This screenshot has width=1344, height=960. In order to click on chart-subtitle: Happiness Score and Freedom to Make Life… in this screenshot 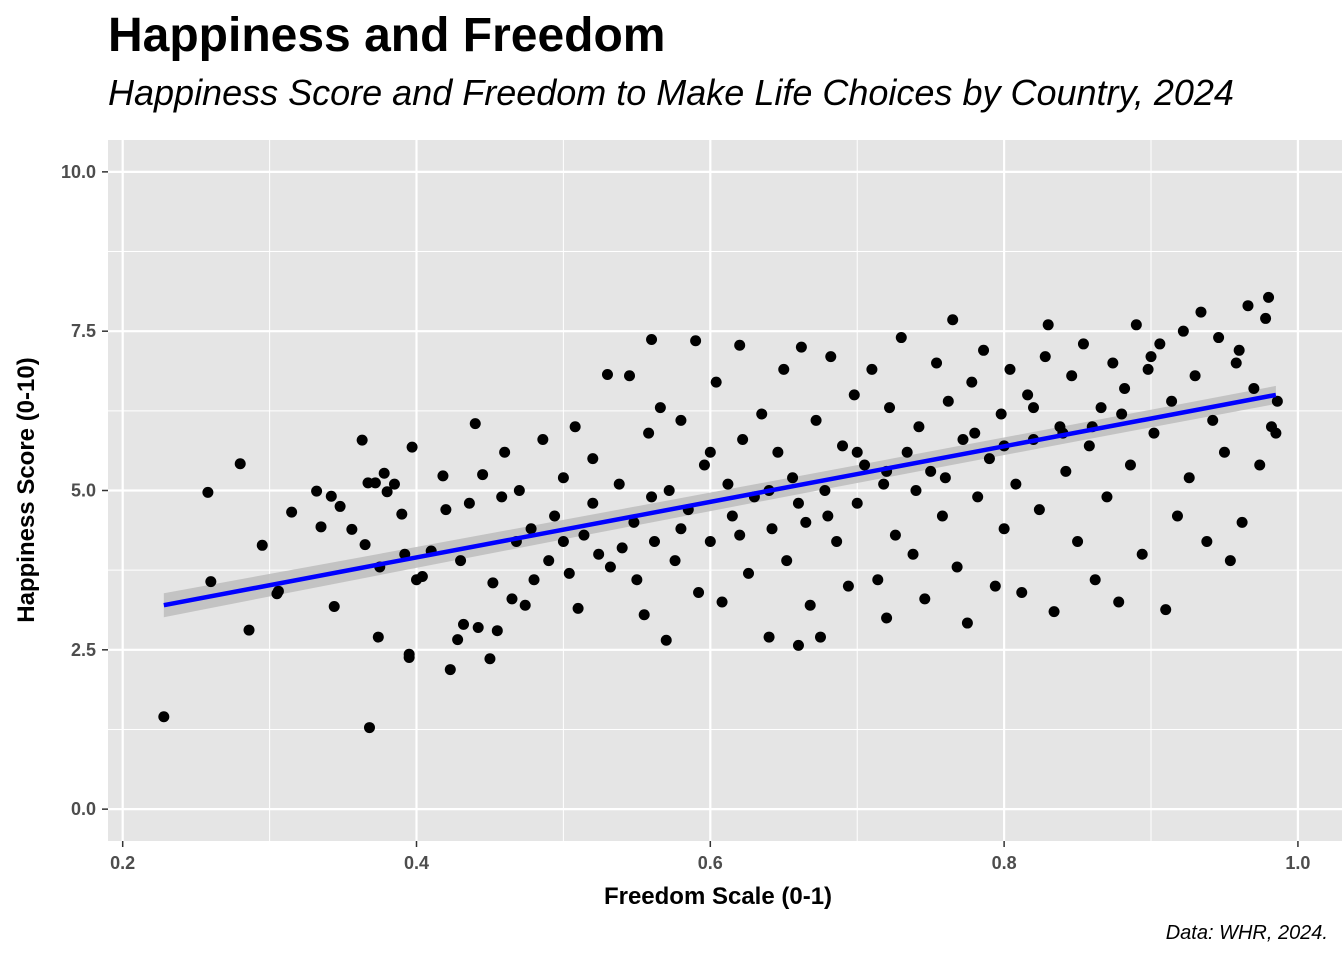, I will do `click(671, 92)`.